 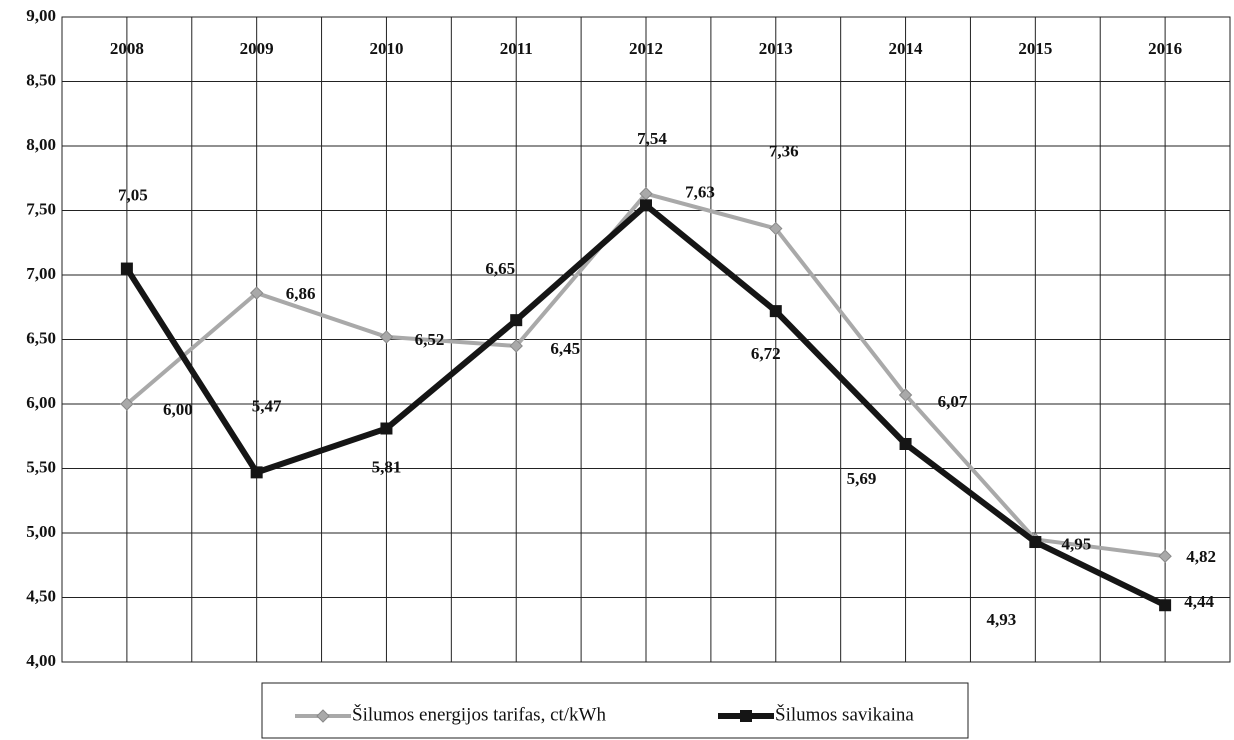 I want to click on y-tick-label: 8,00, so click(x=41, y=144).